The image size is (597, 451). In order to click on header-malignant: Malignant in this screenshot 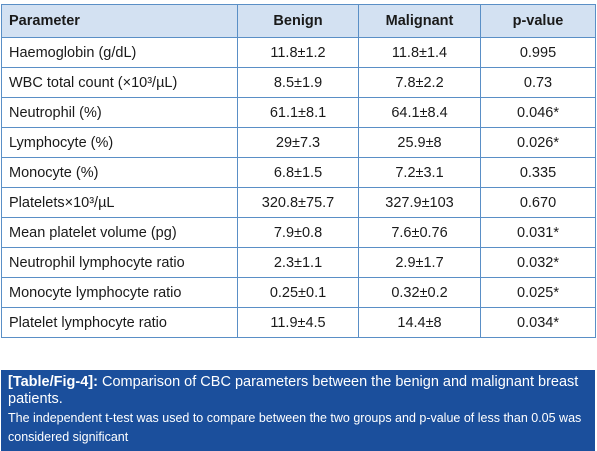, I will do `click(419, 21)`.